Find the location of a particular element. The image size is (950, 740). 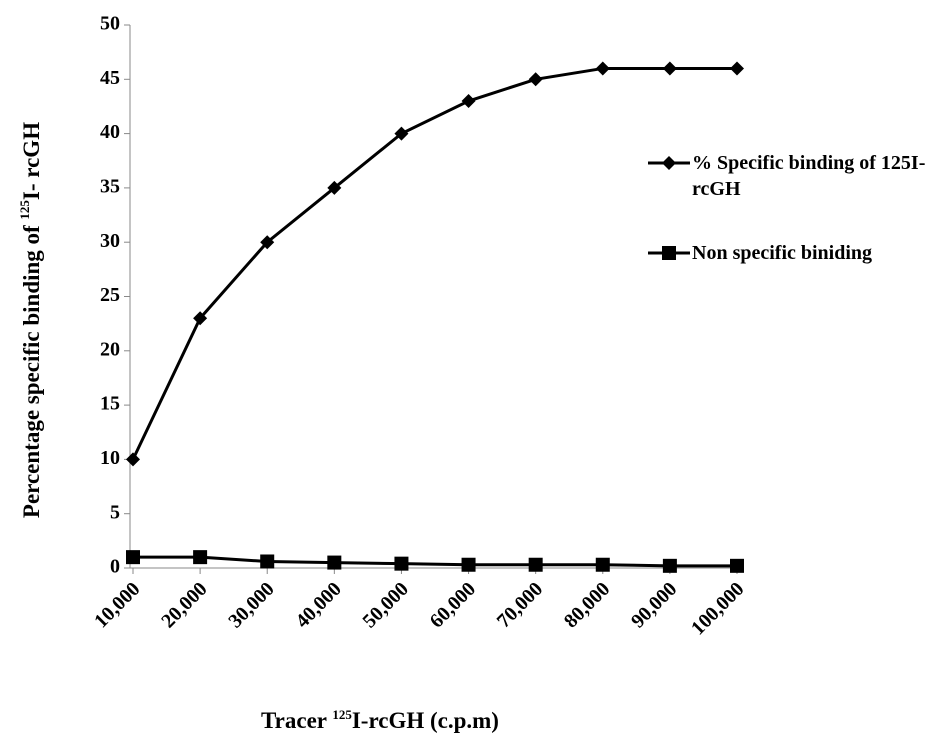

y-tick-label: 0 is located at coordinates (115, 567).